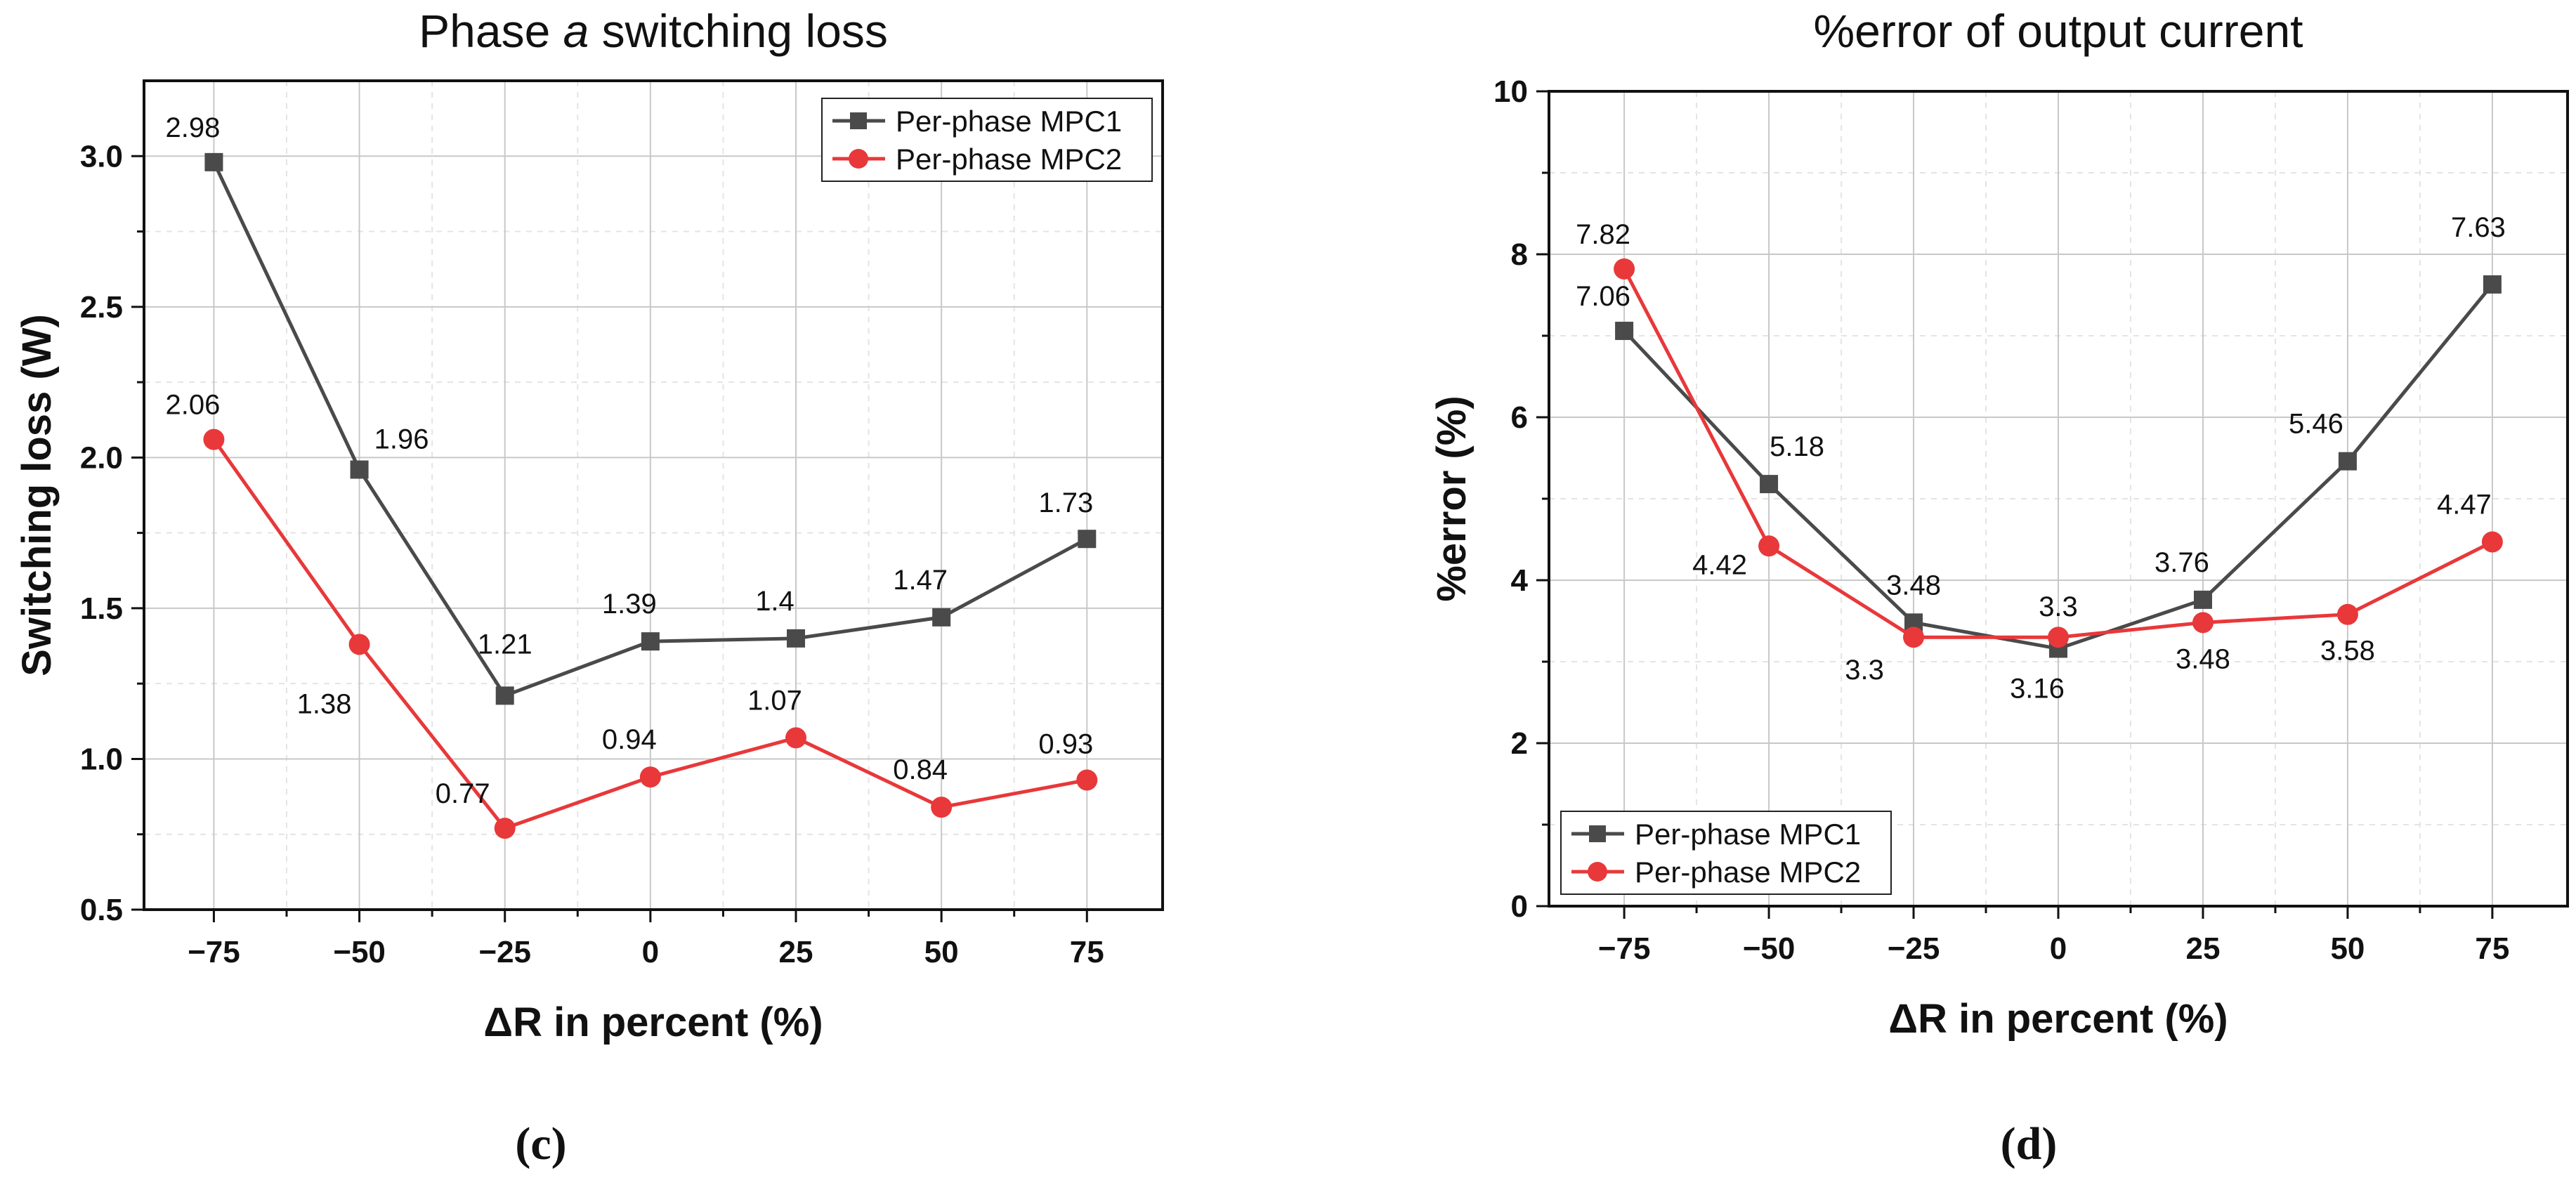 Image resolution: width=2576 pixels, height=1185 pixels. What do you see at coordinates (102, 608) in the screenshot?
I see `y-tick-label: 1.5` at bounding box center [102, 608].